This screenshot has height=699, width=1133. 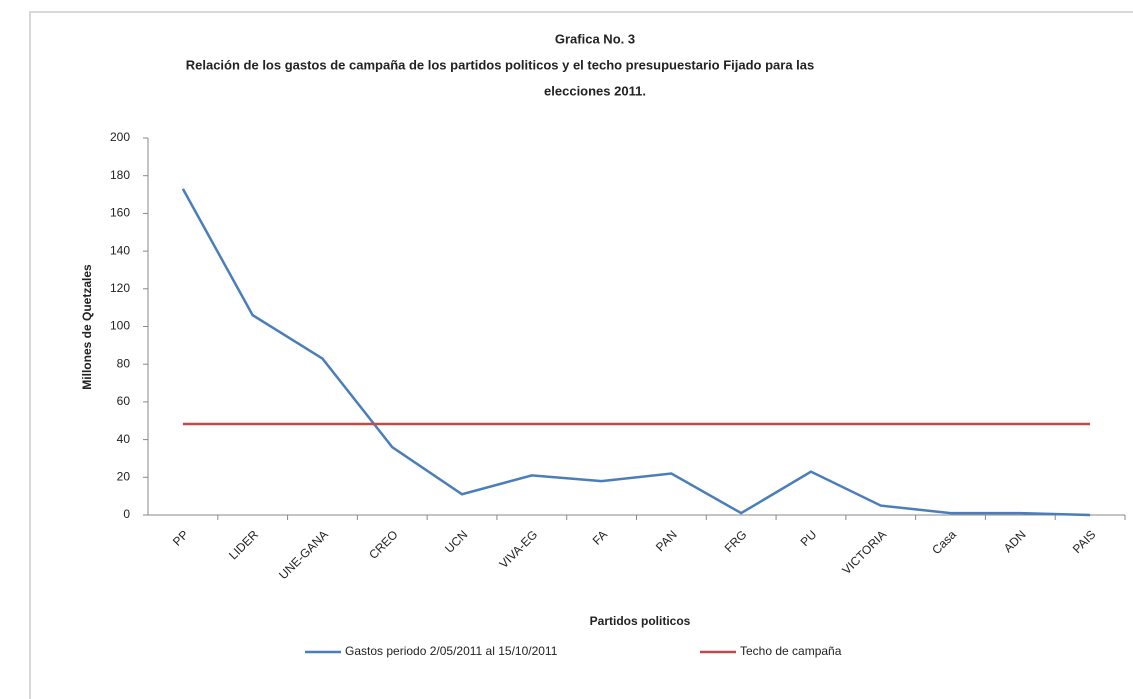 I want to click on y-tick-label: 20, so click(x=124, y=476).